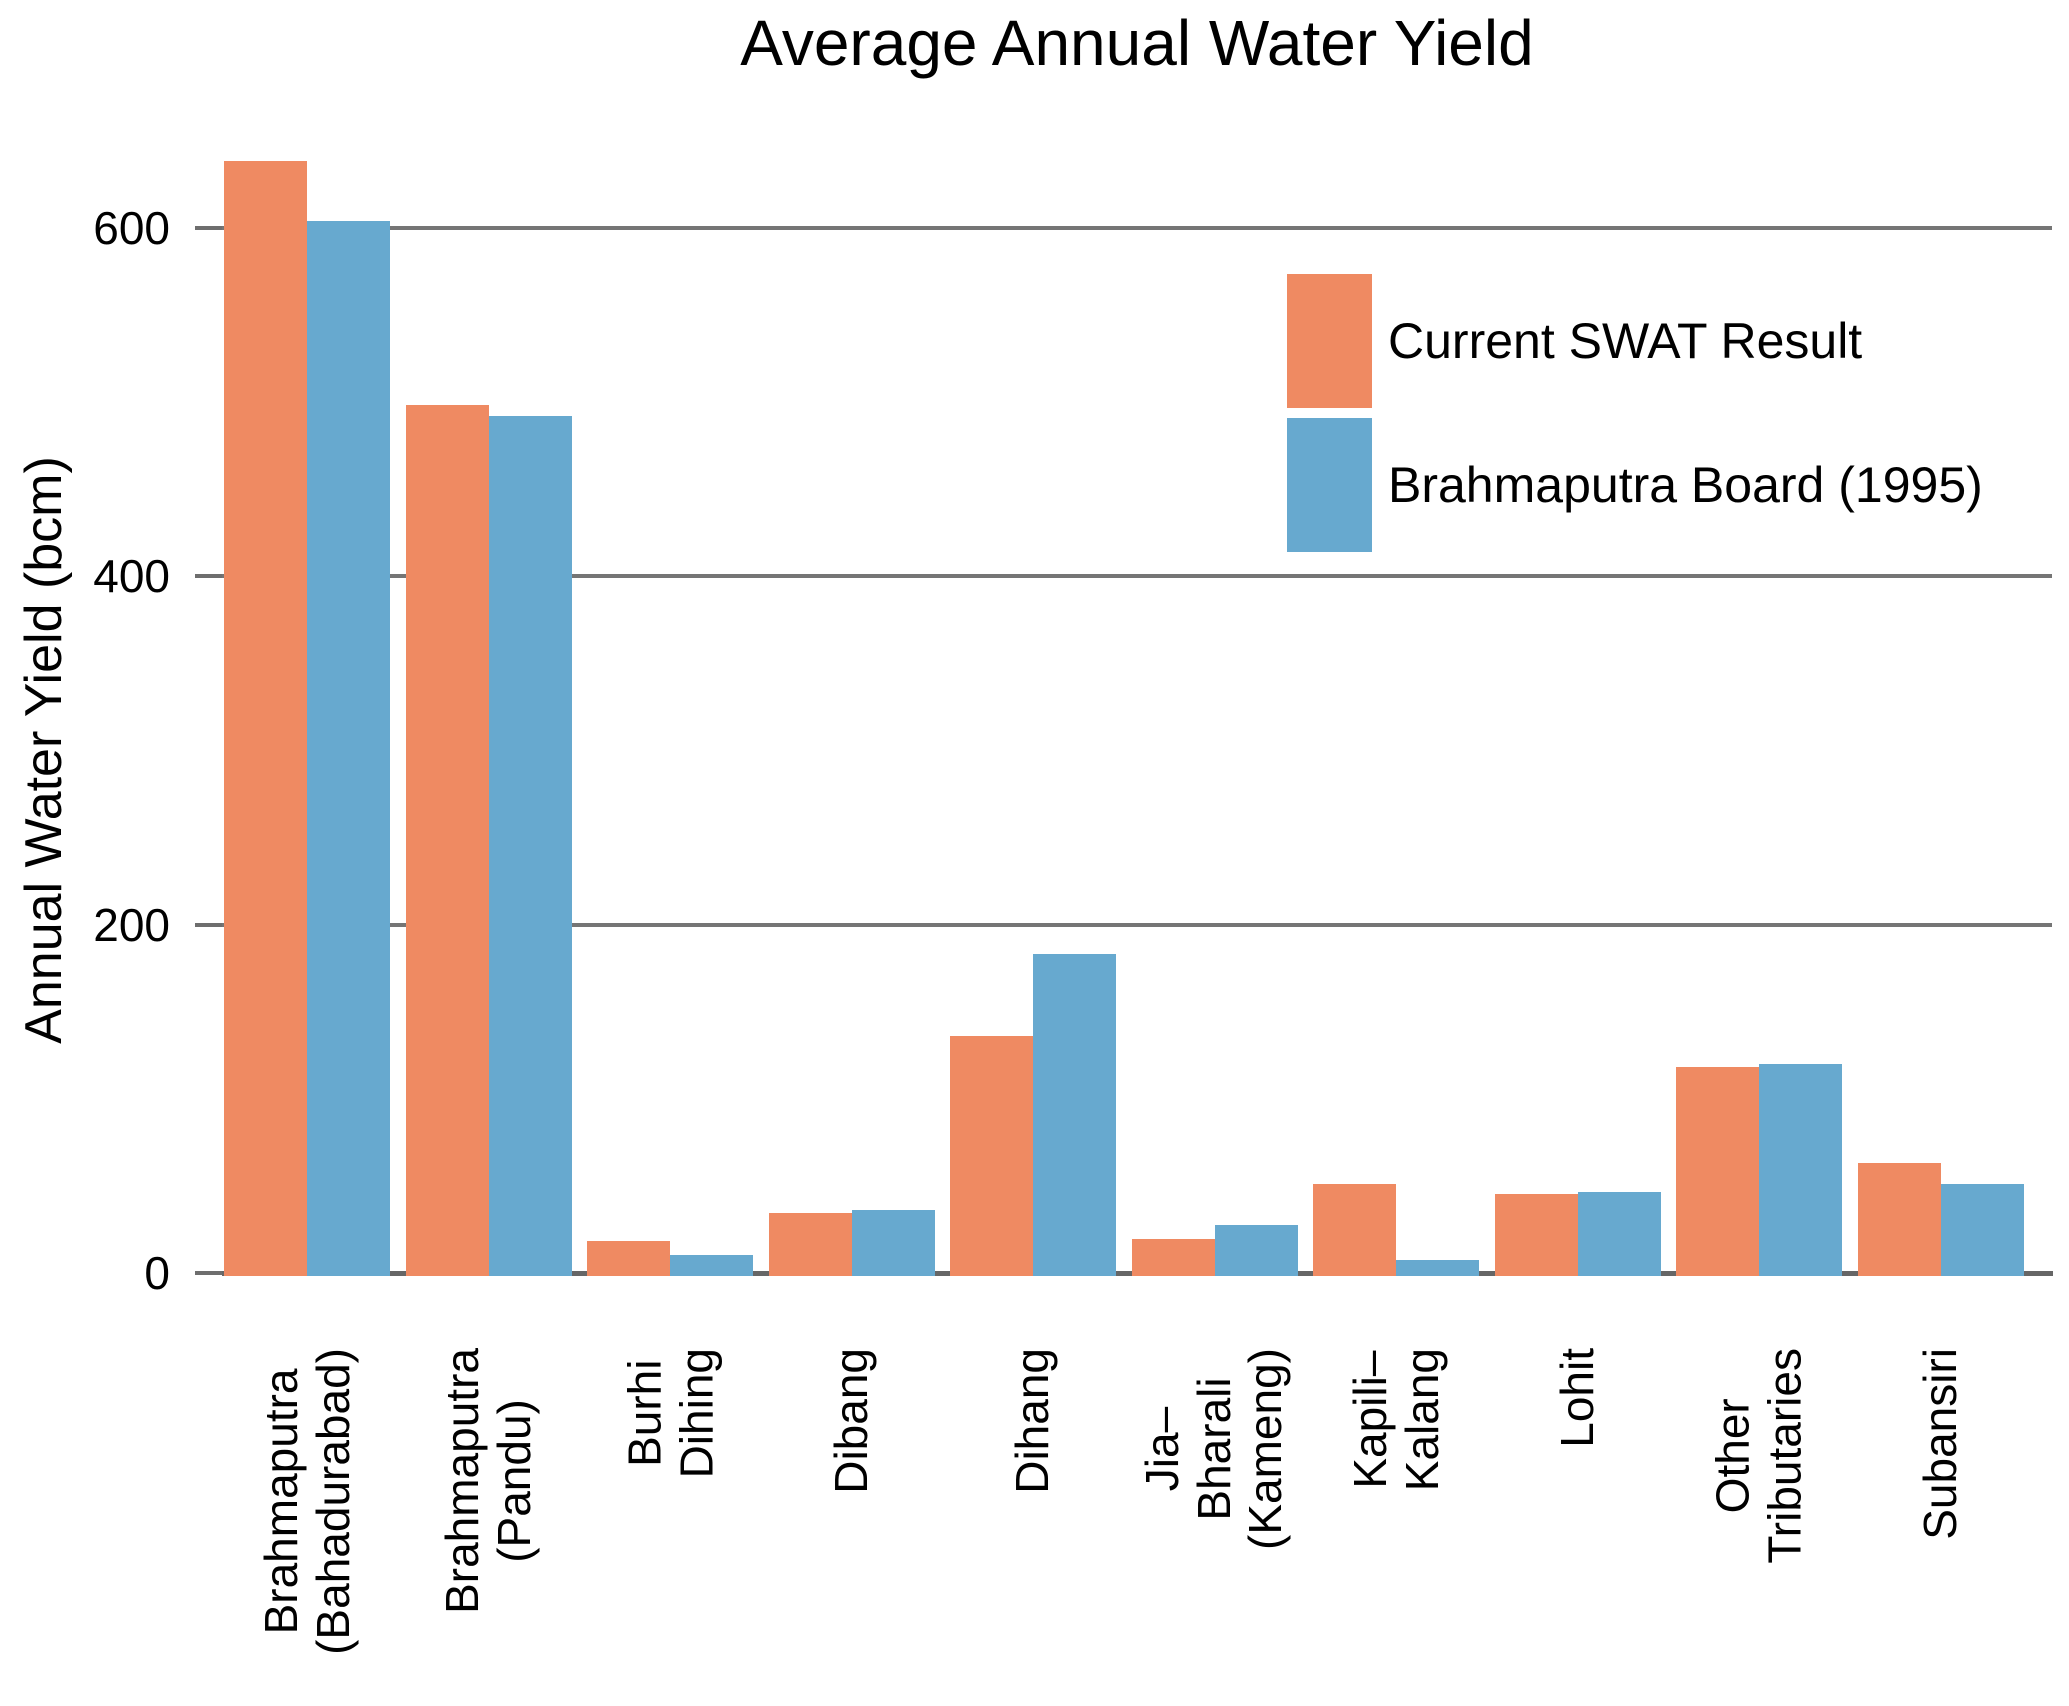  What do you see at coordinates (1625, 341) in the screenshot?
I see `legend-label-current-swat: Current SWAT Result` at bounding box center [1625, 341].